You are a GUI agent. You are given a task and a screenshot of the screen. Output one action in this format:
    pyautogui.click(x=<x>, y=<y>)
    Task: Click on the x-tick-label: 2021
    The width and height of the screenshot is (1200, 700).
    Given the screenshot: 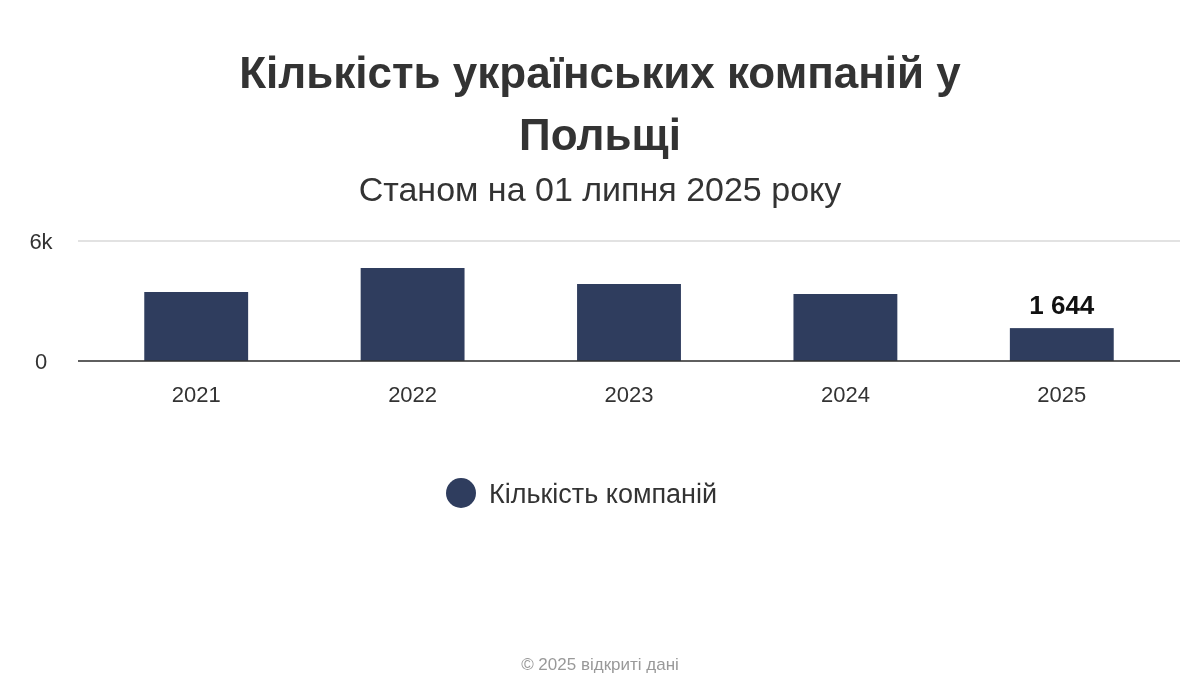 What is the action you would take?
    pyautogui.click(x=196, y=394)
    